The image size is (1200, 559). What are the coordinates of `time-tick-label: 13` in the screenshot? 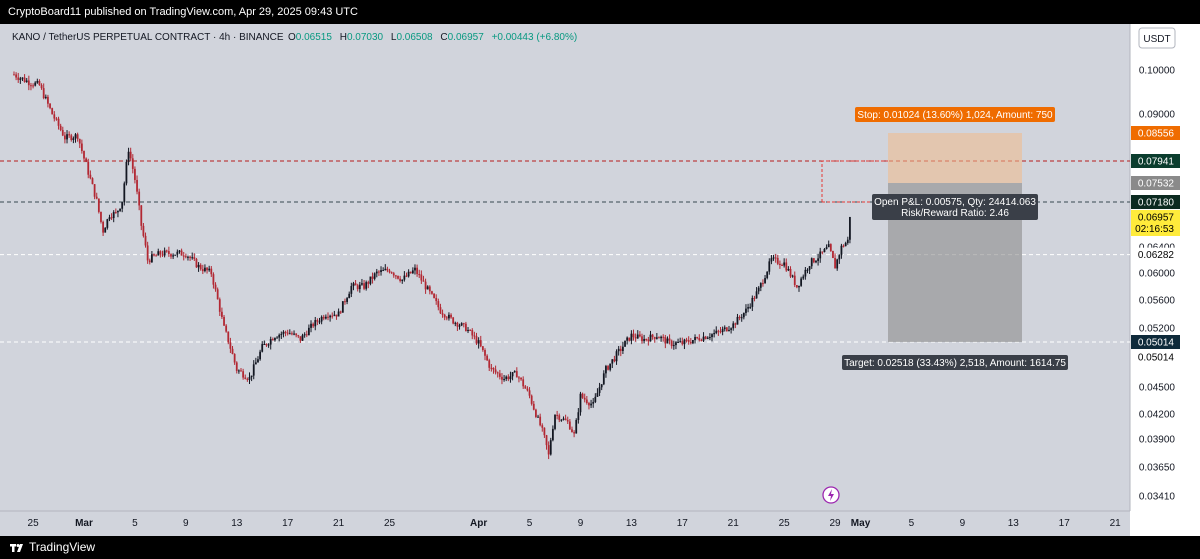 It's located at (237, 523).